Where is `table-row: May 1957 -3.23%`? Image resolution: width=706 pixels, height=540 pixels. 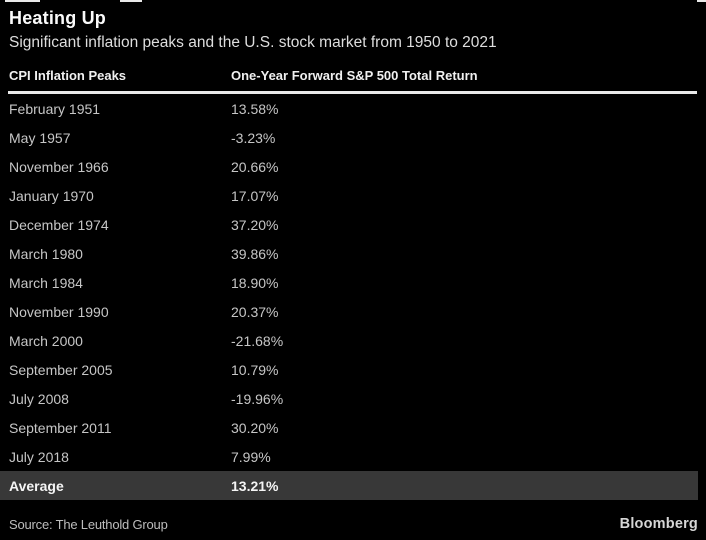
table-row: May 1957 -3.23% is located at coordinates (353, 137).